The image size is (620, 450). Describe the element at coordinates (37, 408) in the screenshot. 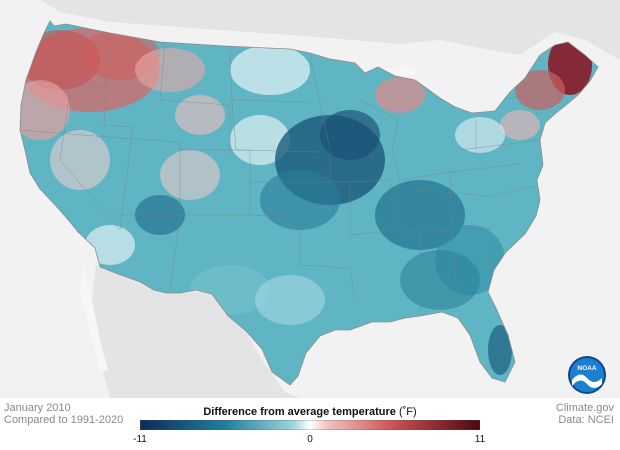

I see `map-date: January 2010` at that location.